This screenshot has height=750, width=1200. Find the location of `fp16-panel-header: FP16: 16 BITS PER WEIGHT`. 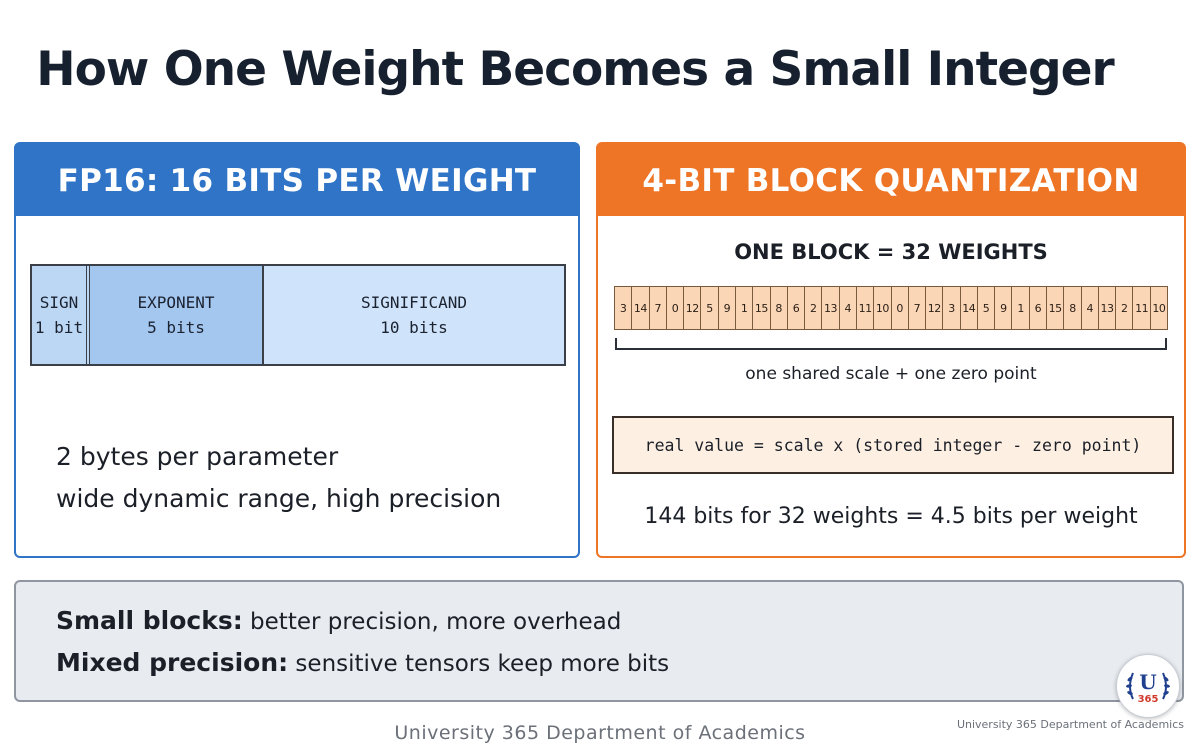

fp16-panel-header: FP16: 16 BITS PER WEIGHT is located at coordinates (297, 180).